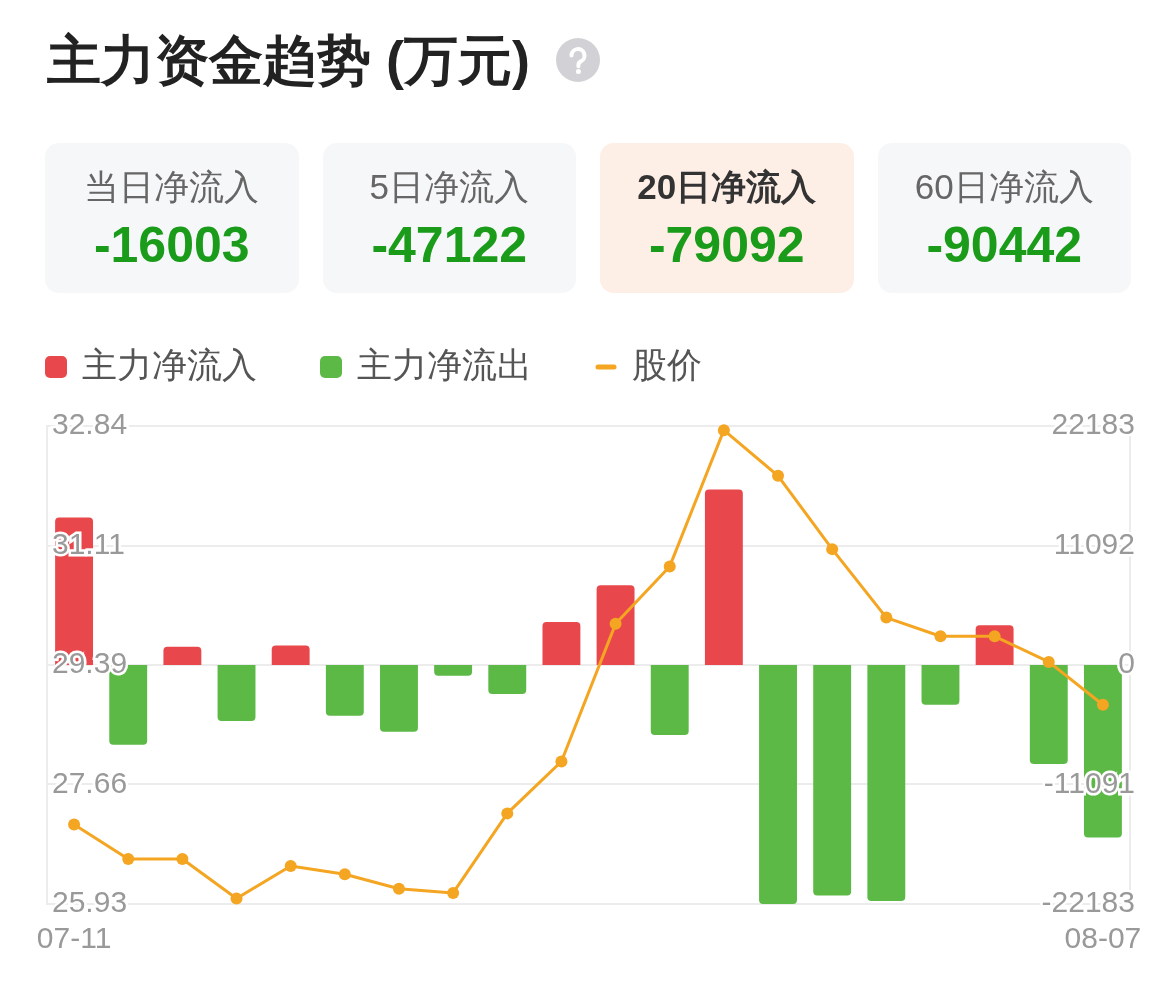  Describe the element at coordinates (727, 187) in the screenshot. I see `category-label: 20日净流入` at that location.